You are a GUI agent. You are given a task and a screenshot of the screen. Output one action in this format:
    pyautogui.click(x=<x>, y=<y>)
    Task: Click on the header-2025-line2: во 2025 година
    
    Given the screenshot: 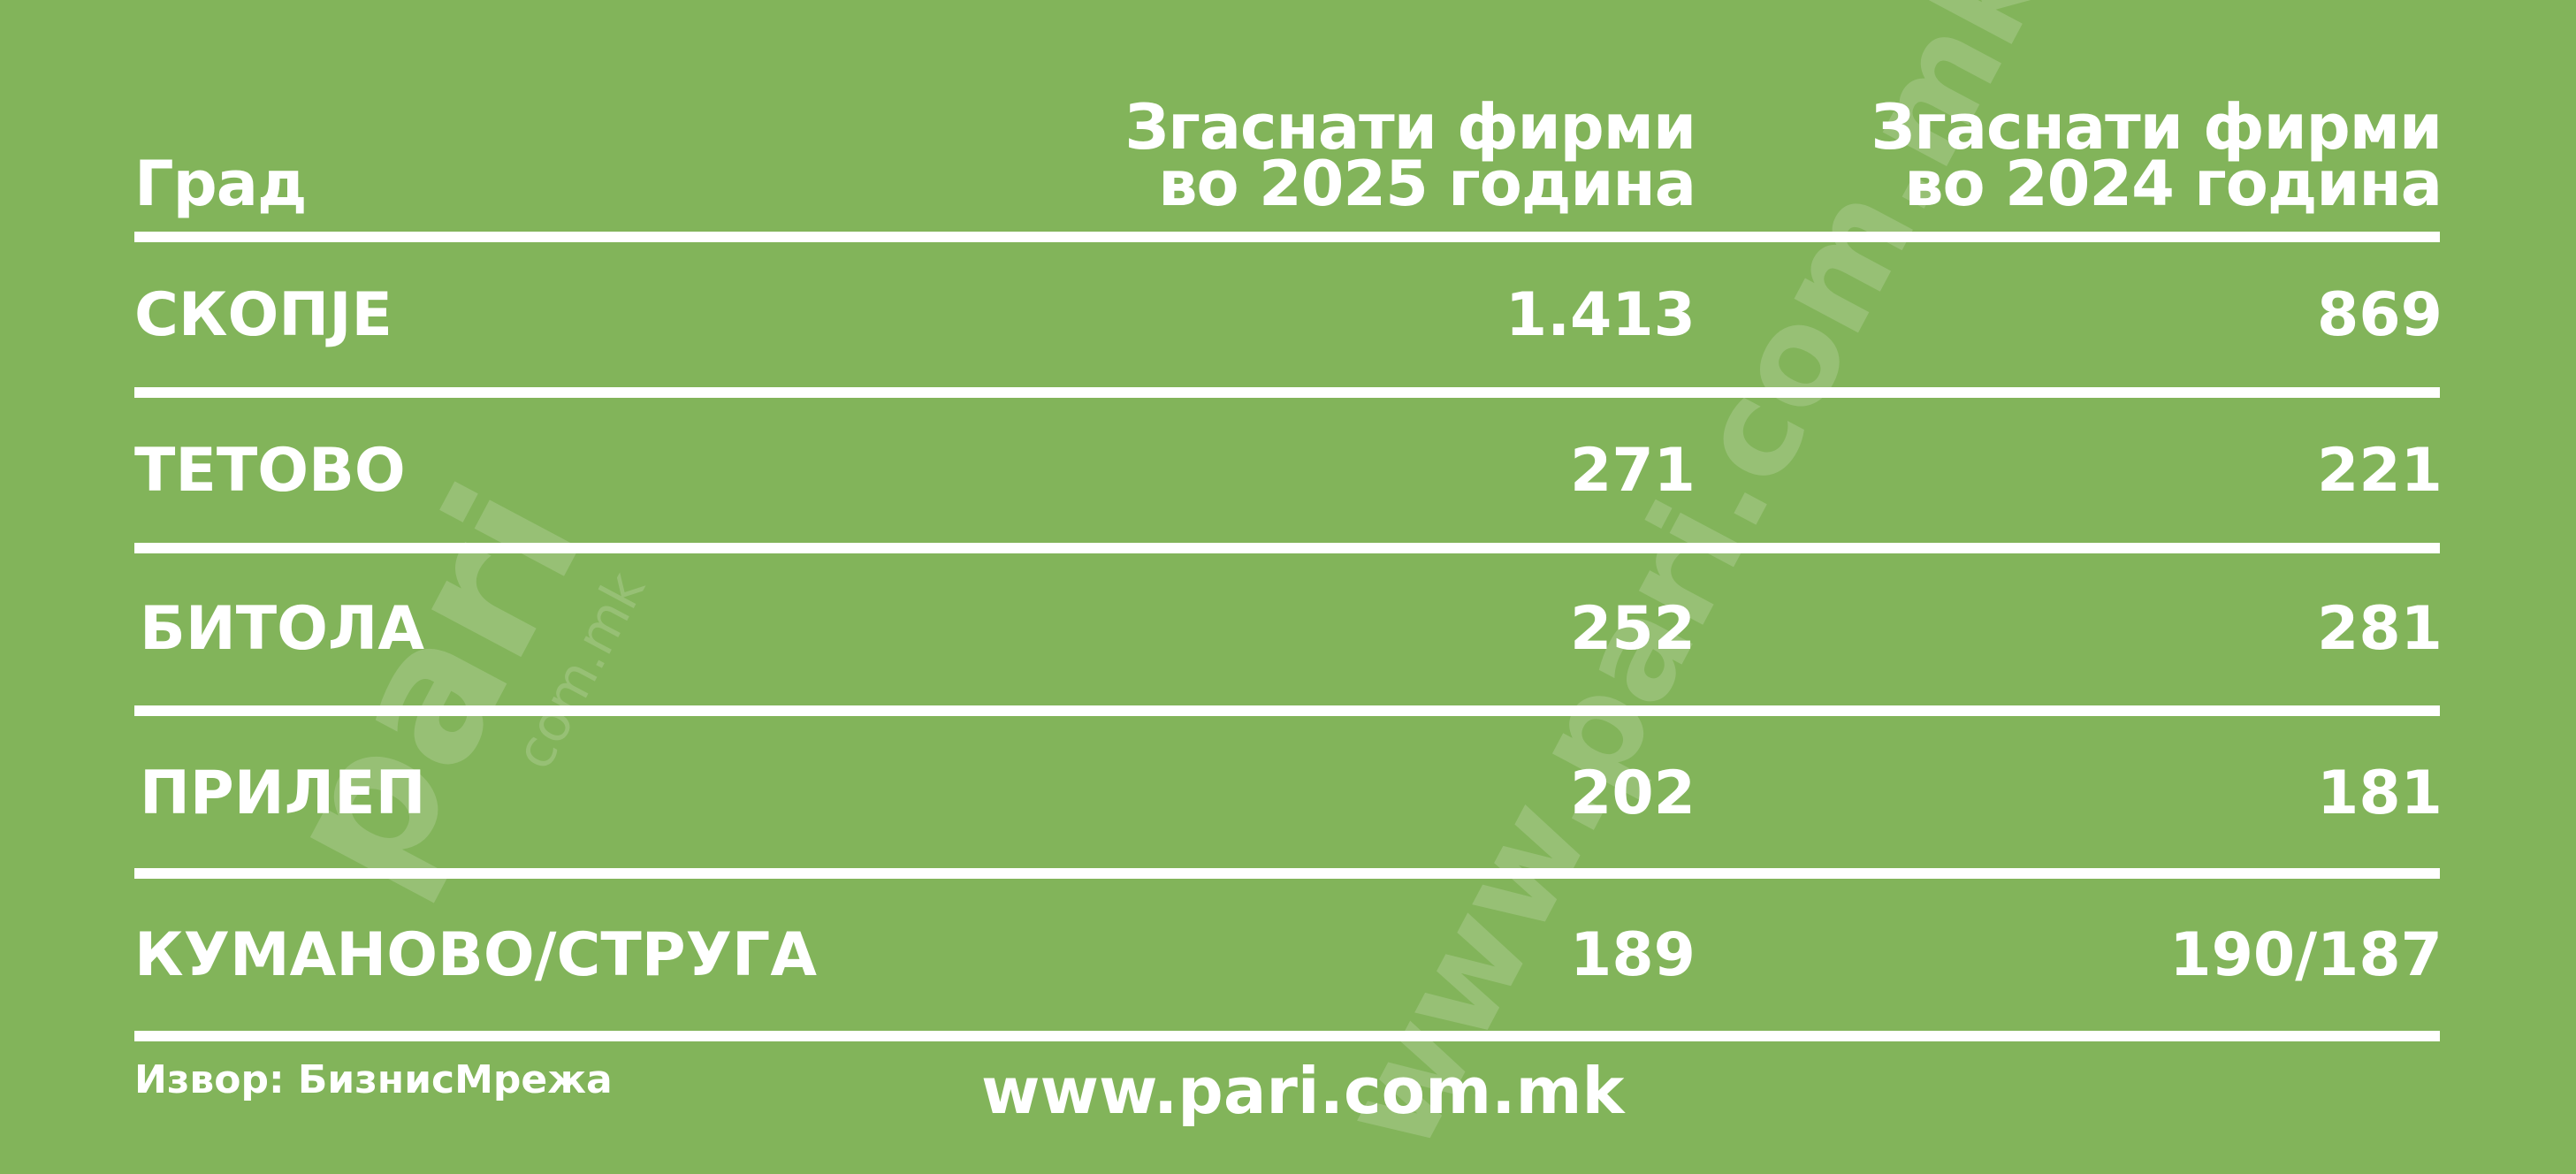 What is the action you would take?
    pyautogui.click(x=1427, y=184)
    